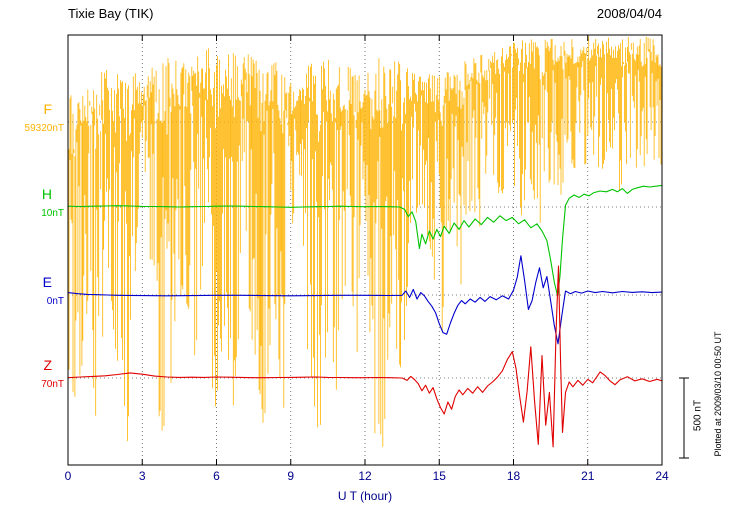 The height and width of the screenshot is (520, 730). What do you see at coordinates (142, 476) in the screenshot?
I see `svg-text: 3` at bounding box center [142, 476].